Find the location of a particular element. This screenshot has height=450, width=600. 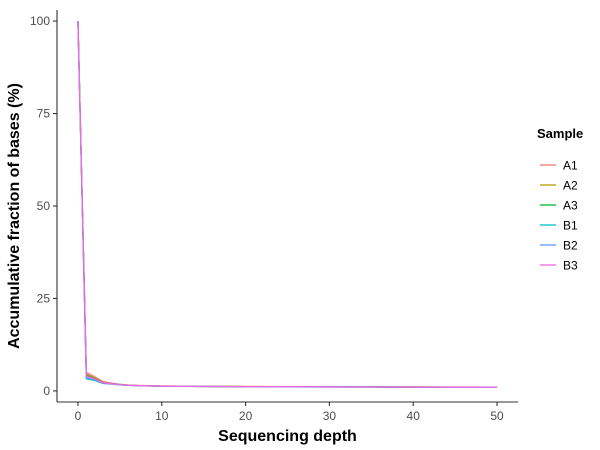

legend-label-b3: B3 is located at coordinates (570, 266).